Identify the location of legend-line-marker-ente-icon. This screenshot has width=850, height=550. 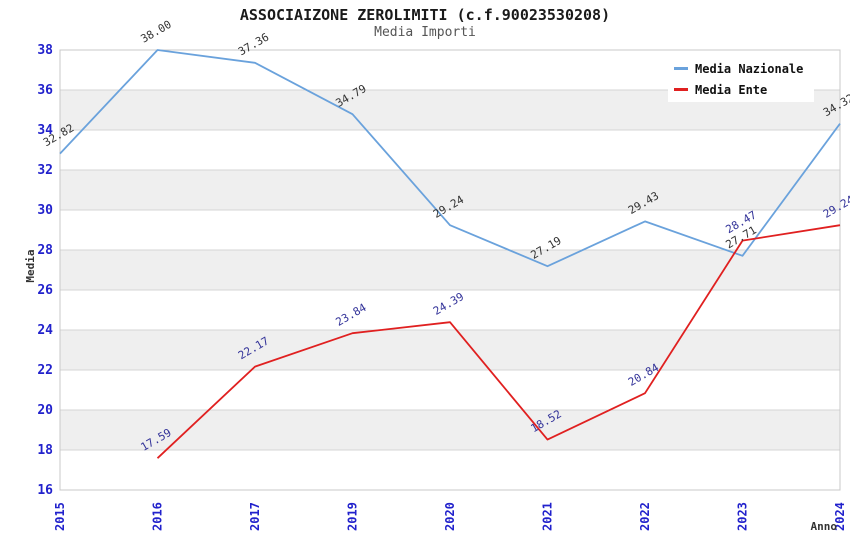
(681, 89).